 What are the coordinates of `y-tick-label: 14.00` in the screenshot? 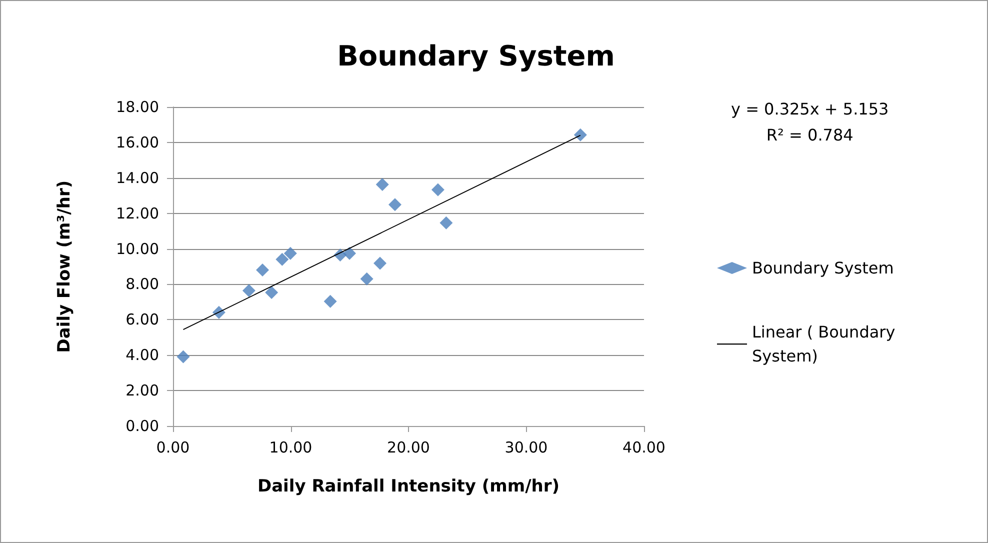 It's located at (137, 177).